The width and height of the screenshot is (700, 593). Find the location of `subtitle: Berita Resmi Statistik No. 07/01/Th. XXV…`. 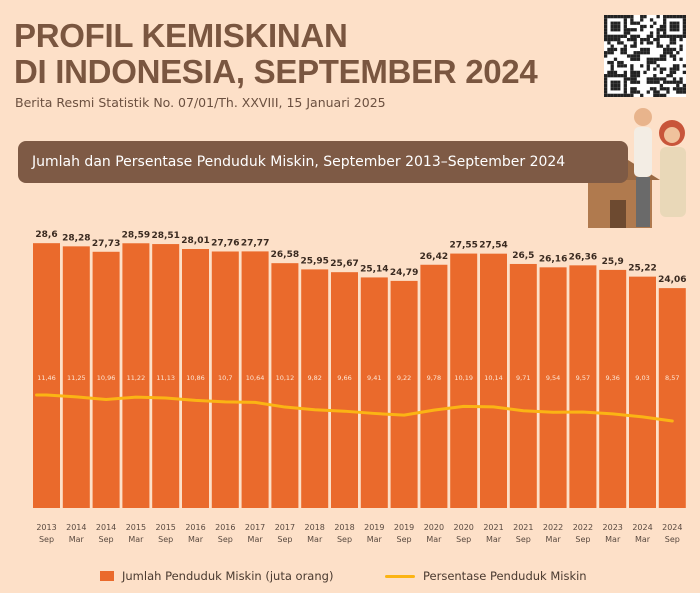

subtitle: Berita Resmi Statistik No. 07/01/Th. XXV… is located at coordinates (200, 102).